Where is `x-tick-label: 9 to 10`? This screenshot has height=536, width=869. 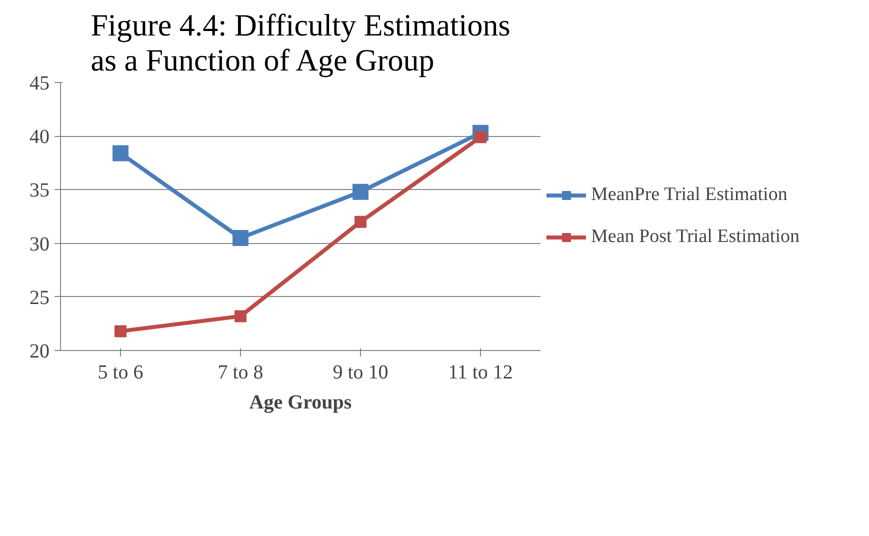 x-tick-label: 9 to 10 is located at coordinates (360, 373).